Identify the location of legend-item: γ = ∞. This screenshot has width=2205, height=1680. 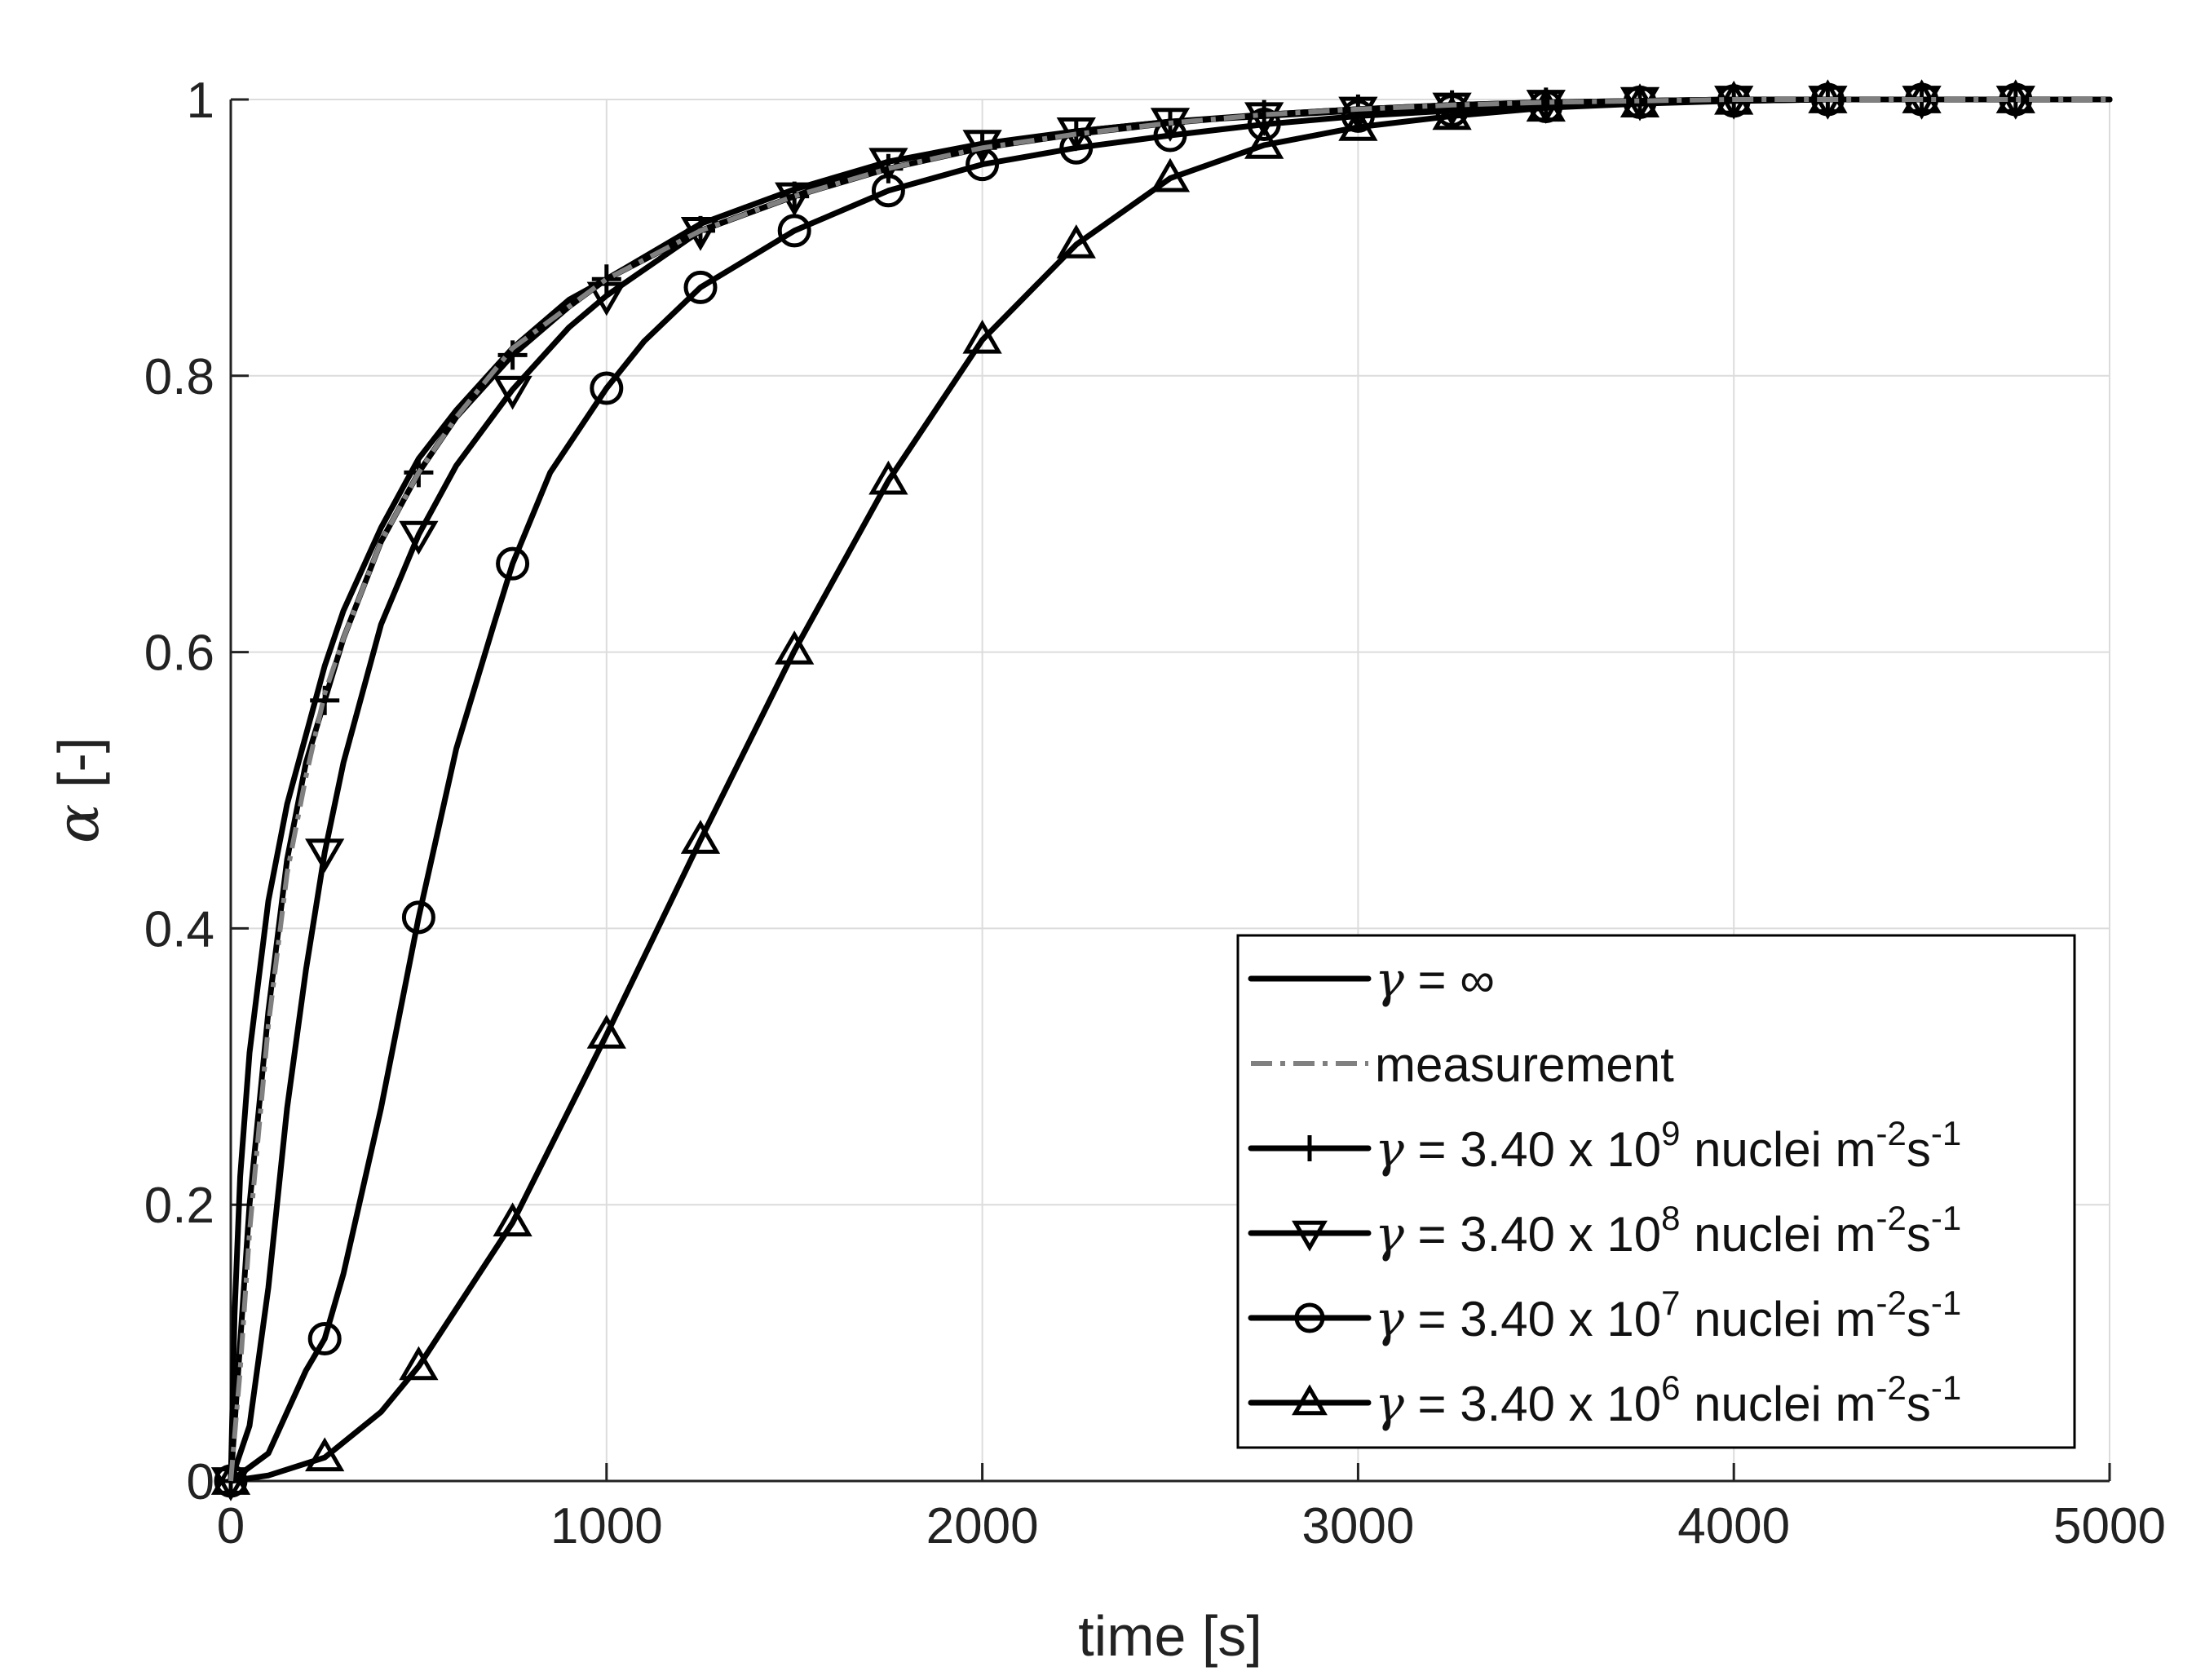
(1371, 980).